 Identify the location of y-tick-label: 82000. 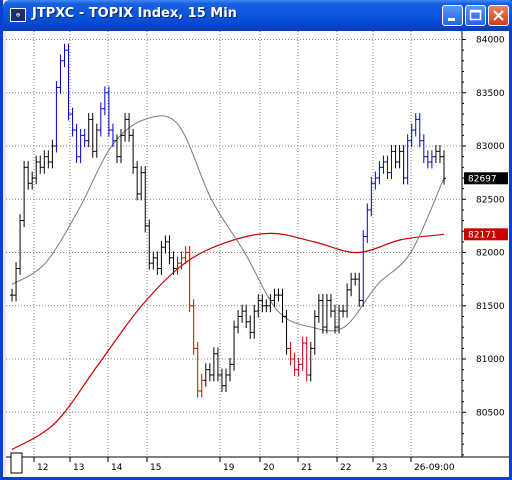
(490, 254).